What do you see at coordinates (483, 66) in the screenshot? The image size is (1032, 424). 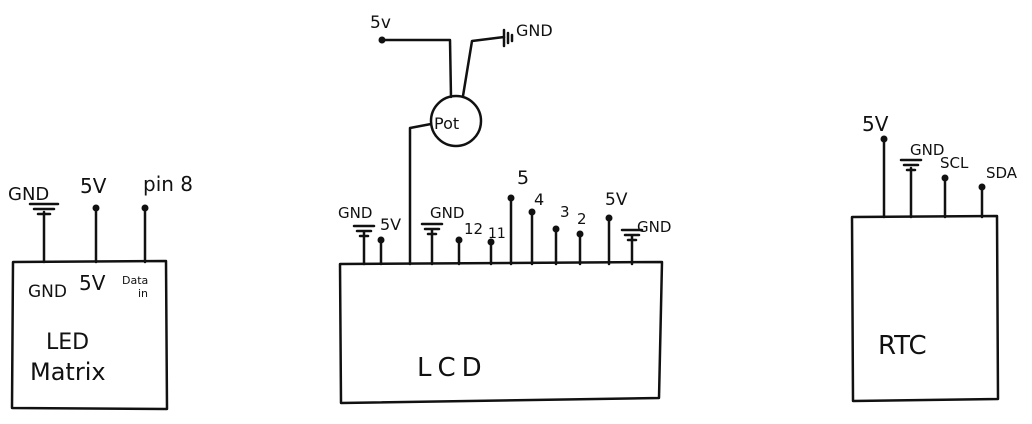 I see `pot-gnd-wire` at bounding box center [483, 66].